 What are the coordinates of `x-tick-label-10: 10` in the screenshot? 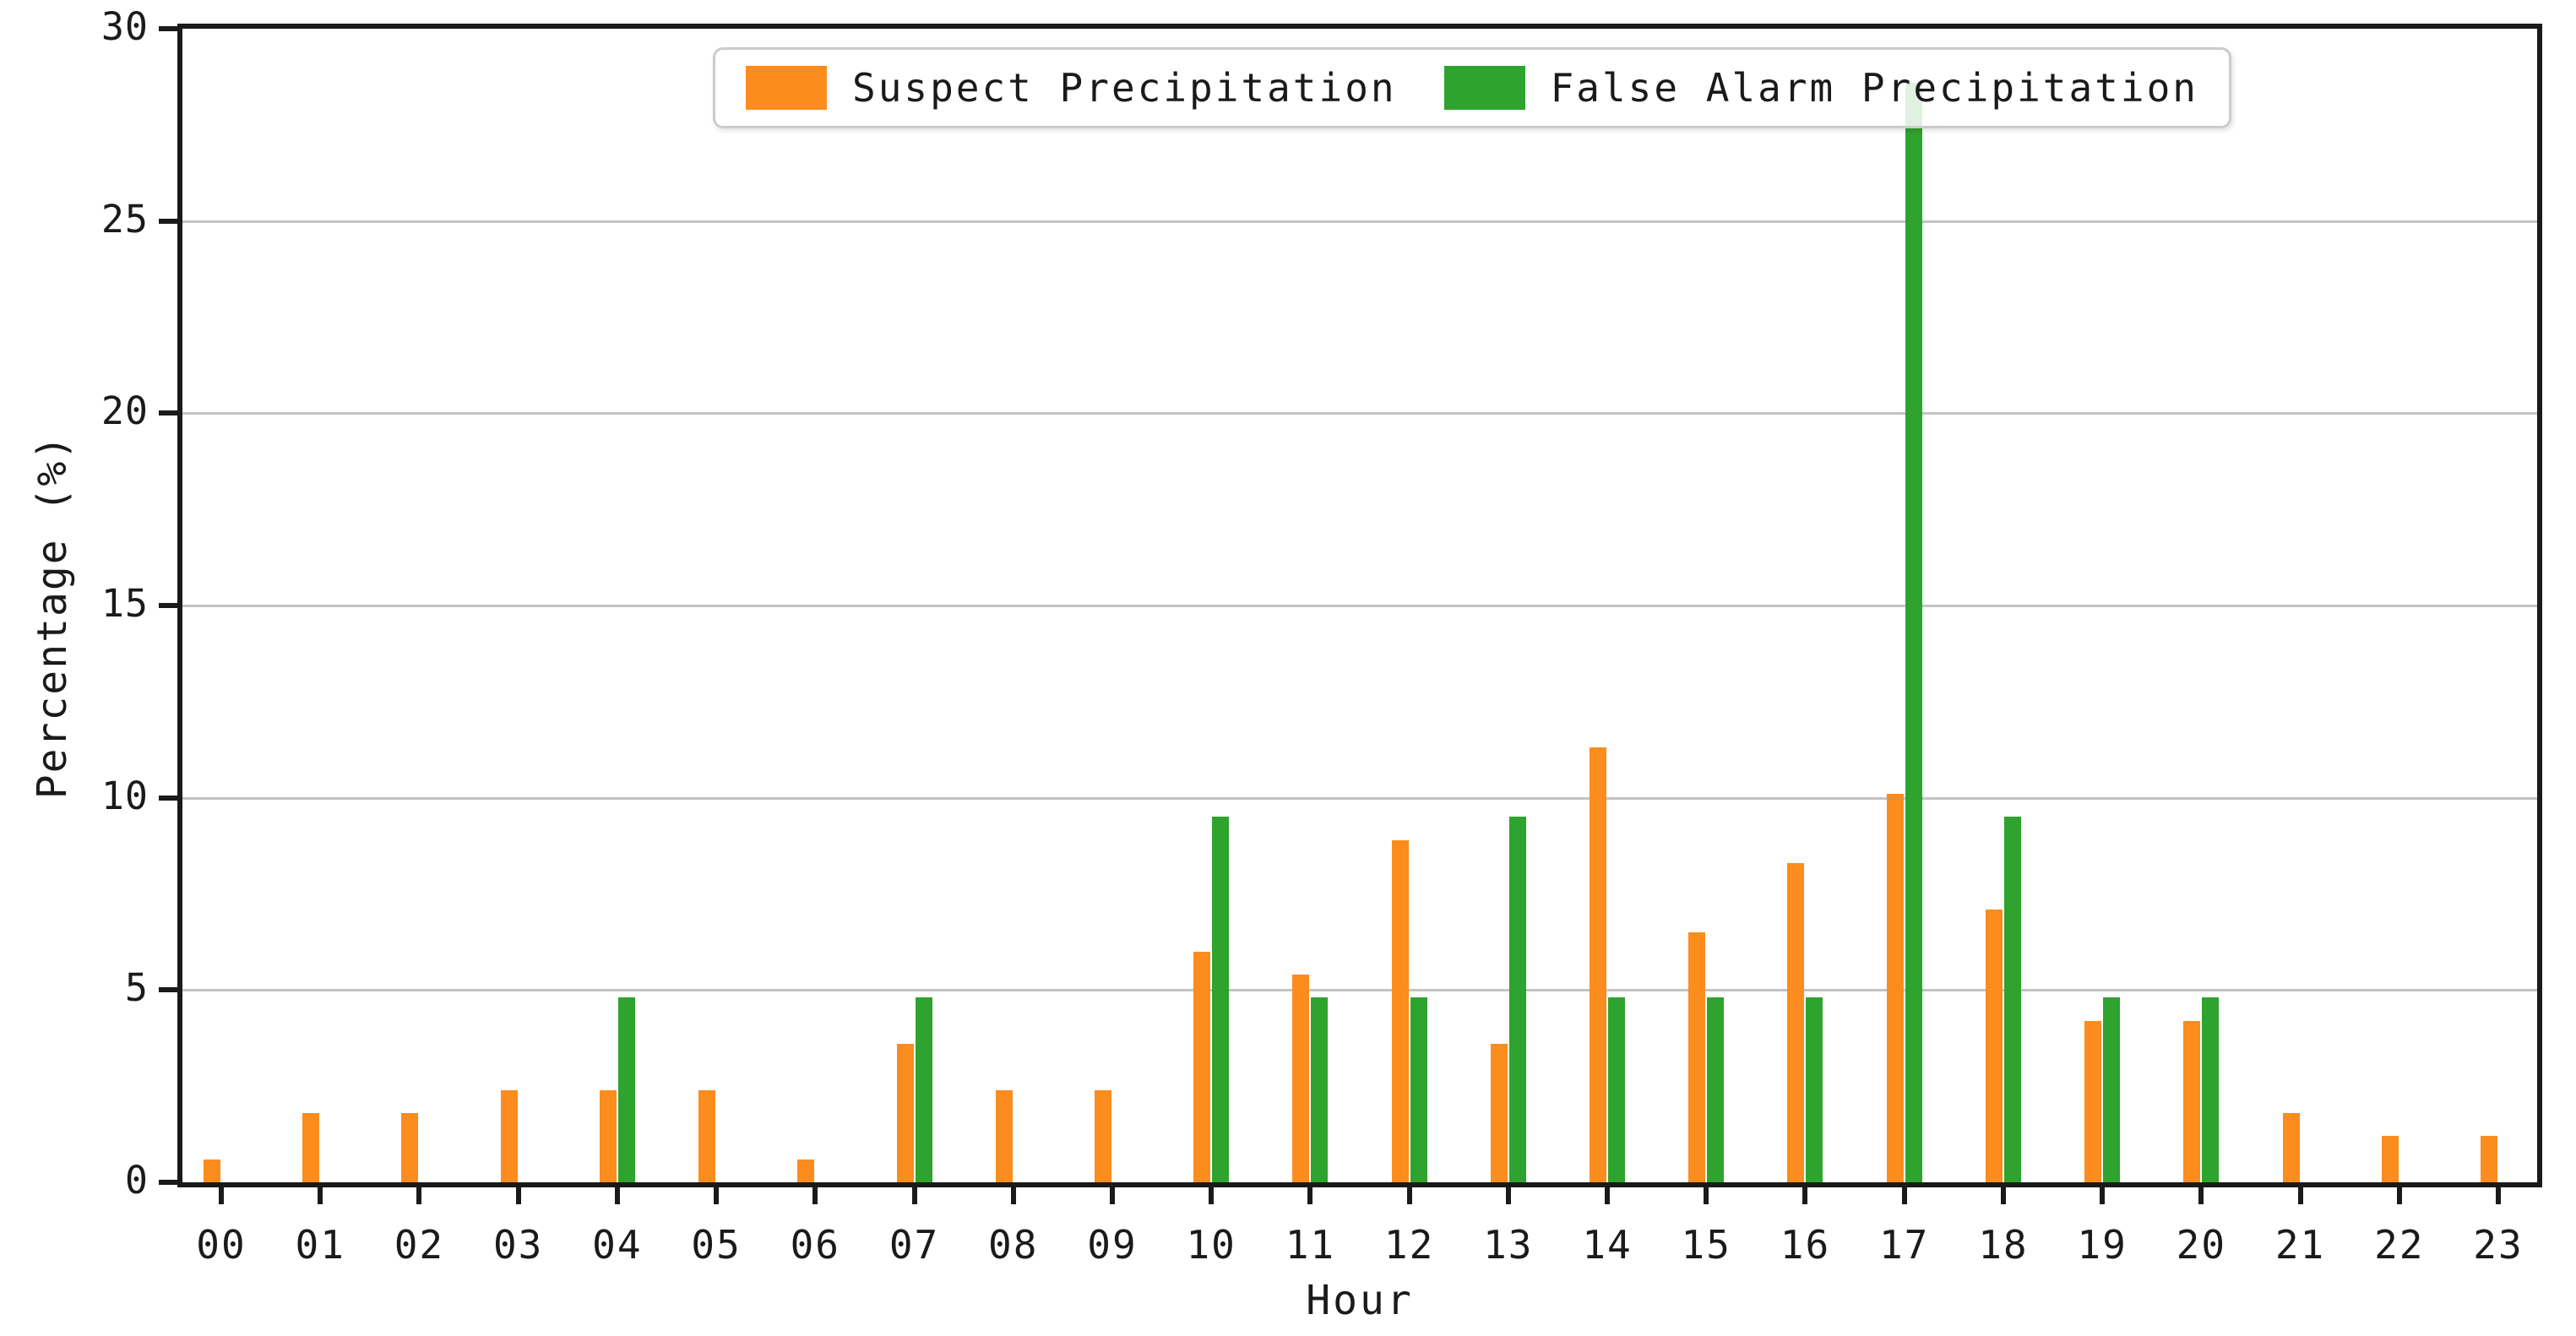 It's located at (1211, 1245).